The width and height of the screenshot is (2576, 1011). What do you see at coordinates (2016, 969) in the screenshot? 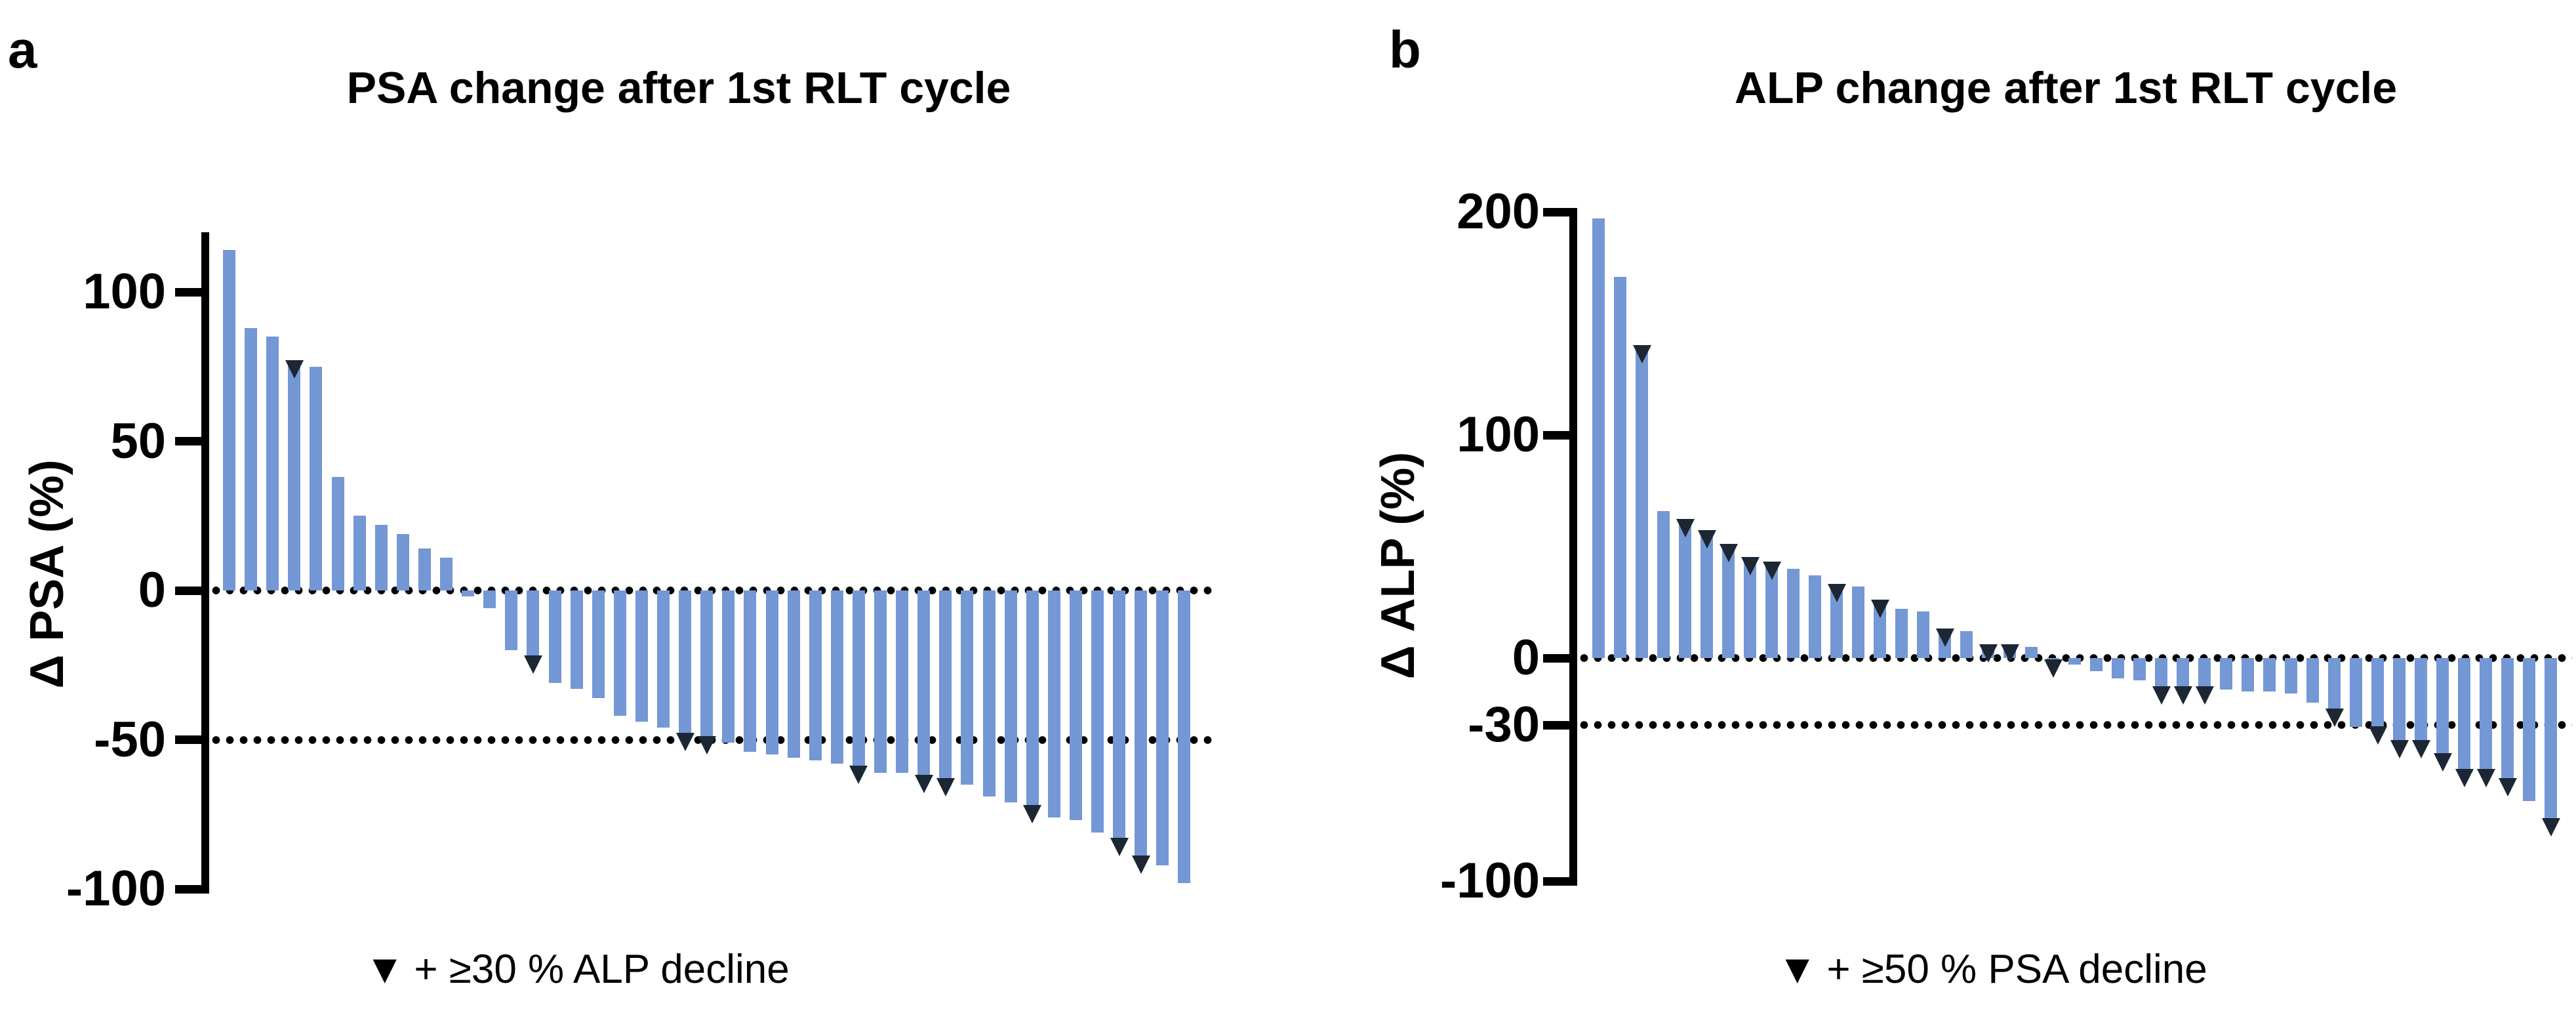
I see `legend-text-b: + ≥50 % PSA decline` at bounding box center [2016, 969].